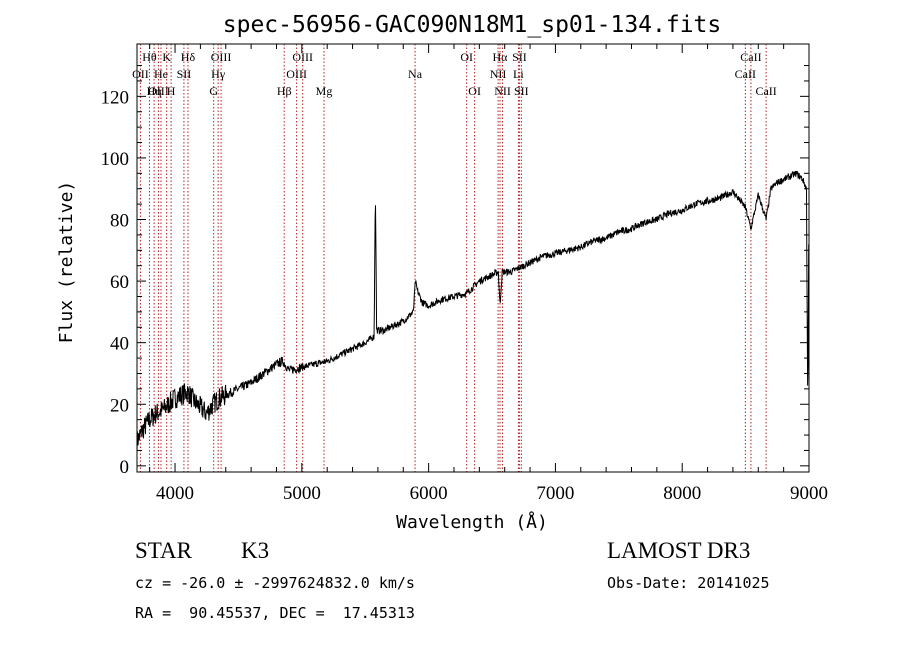 The width and height of the screenshot is (900, 649). Describe the element at coordinates (324, 91) in the screenshot. I see `line-label: Mg` at that location.